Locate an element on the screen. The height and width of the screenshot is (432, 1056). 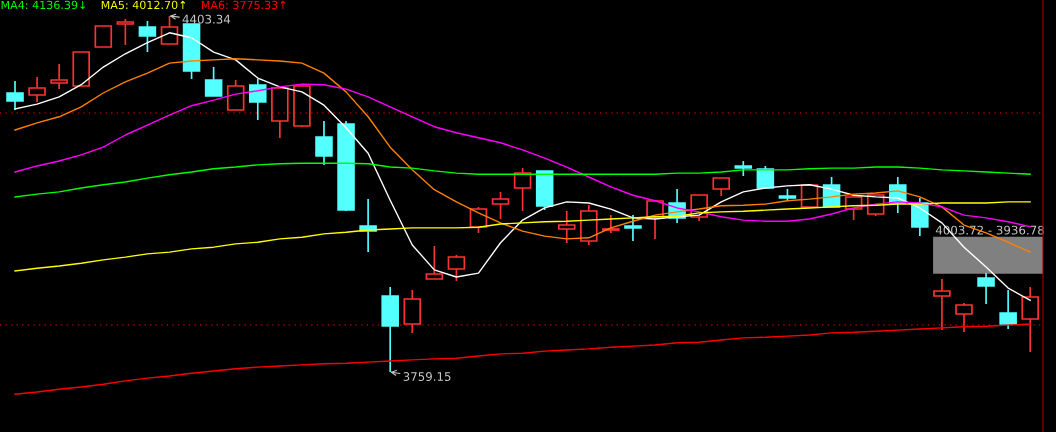
annotation: 4403.34 is located at coordinates (206, 19).